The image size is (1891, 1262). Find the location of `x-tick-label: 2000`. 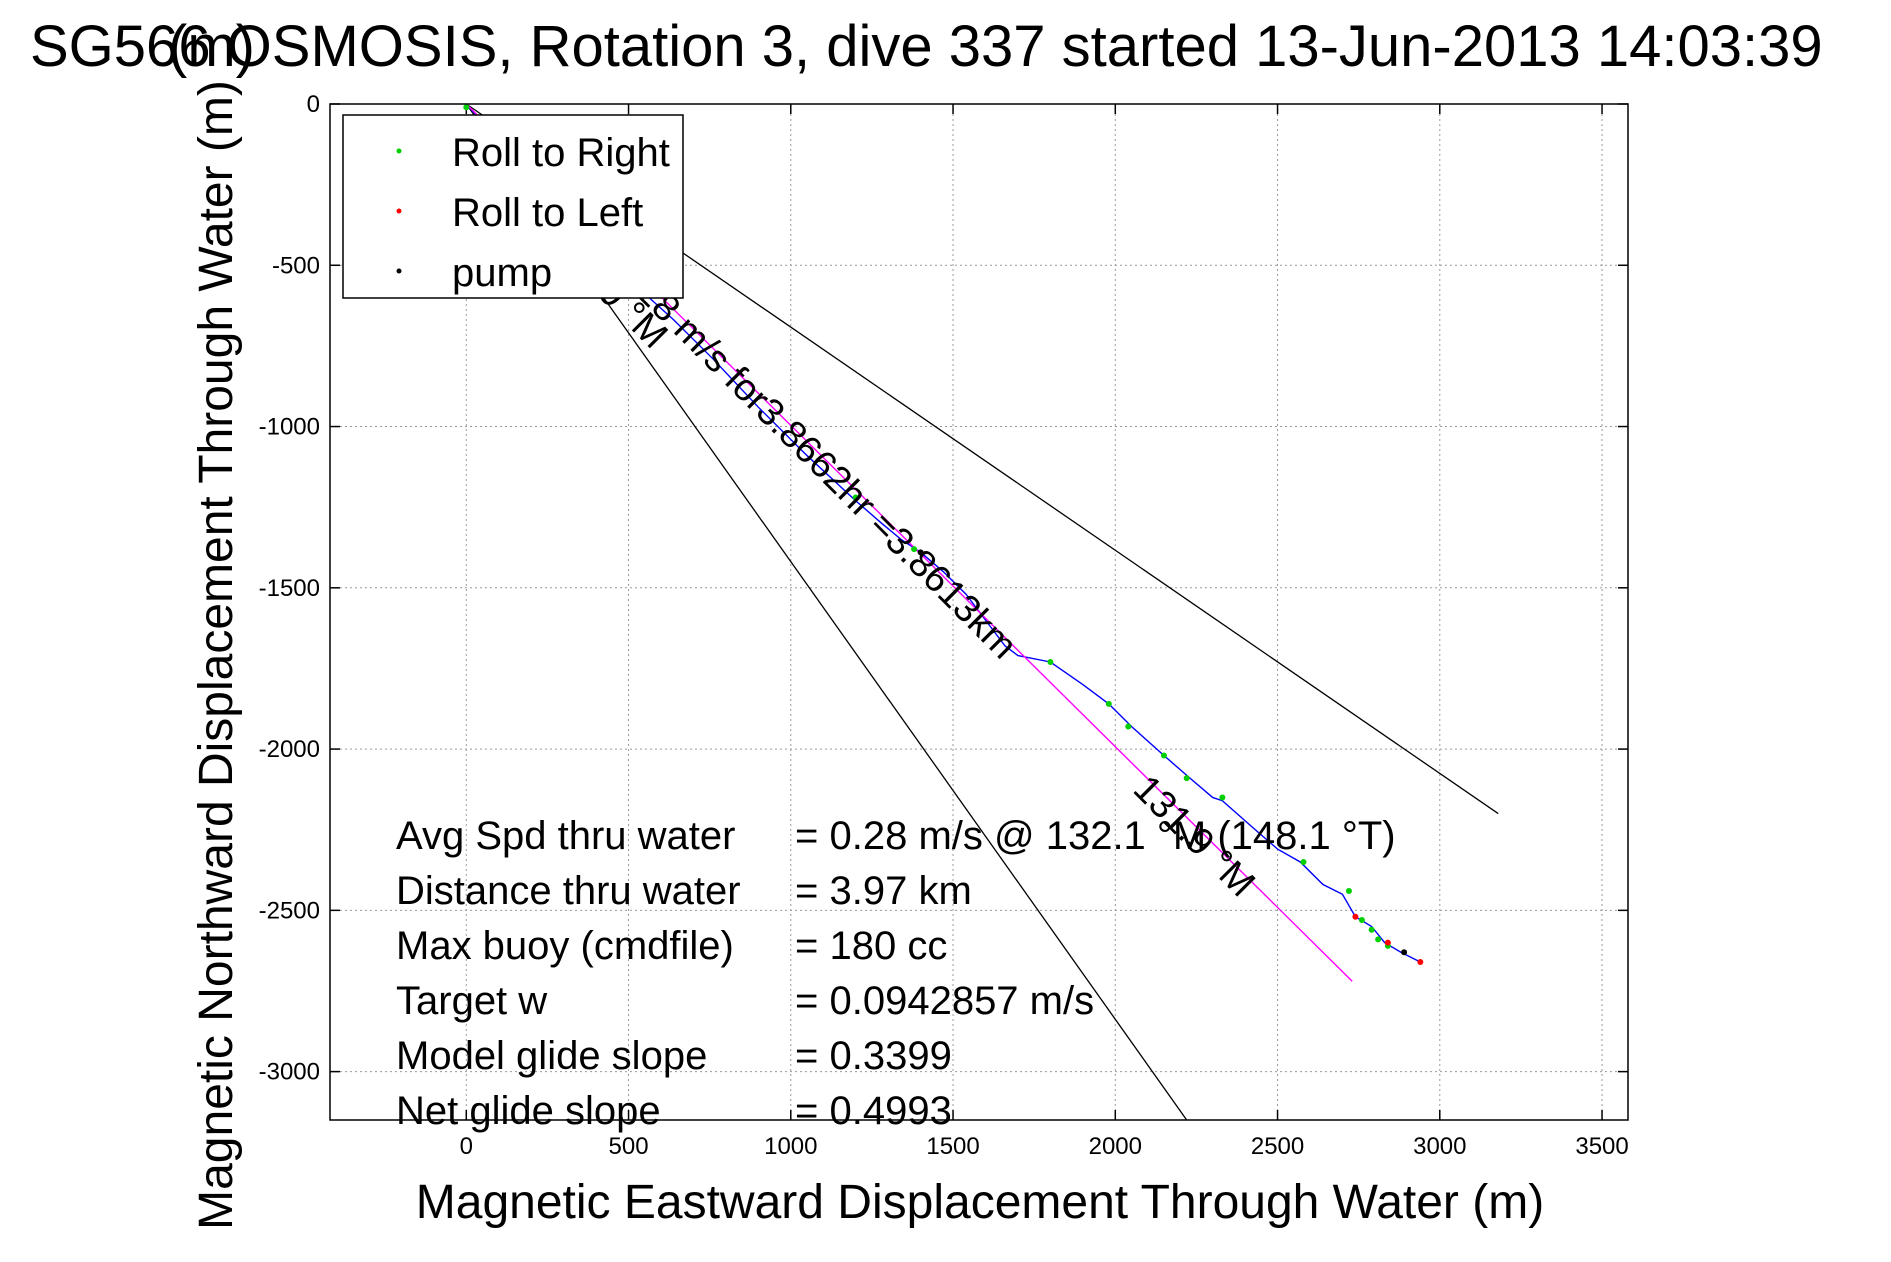

x-tick-label: 2000 is located at coordinates (1115, 1146).